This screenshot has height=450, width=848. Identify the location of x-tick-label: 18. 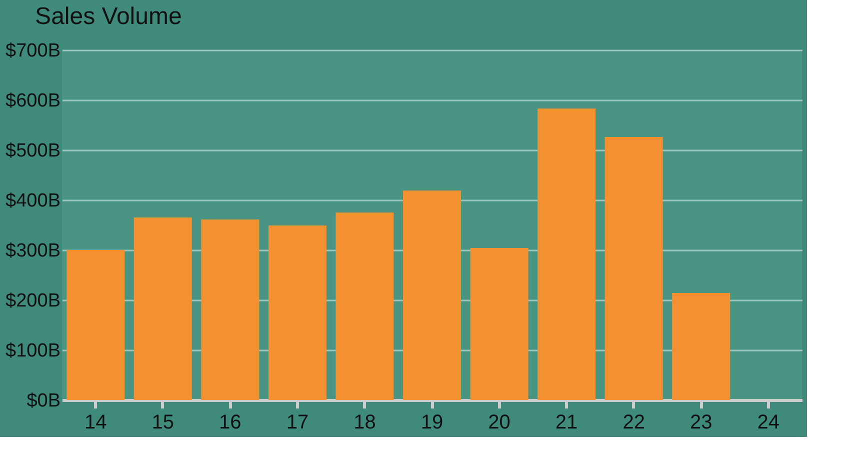
(365, 423).